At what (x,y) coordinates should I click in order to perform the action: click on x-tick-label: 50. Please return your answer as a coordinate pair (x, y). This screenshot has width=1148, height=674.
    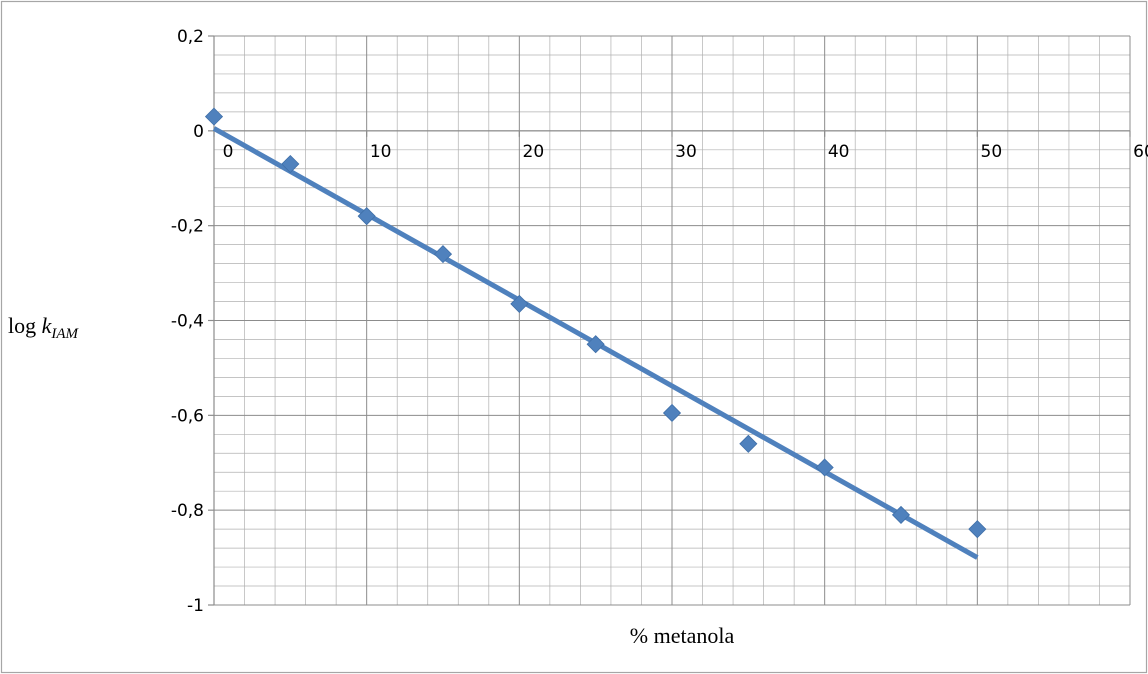
    Looking at the image, I should click on (992, 152).